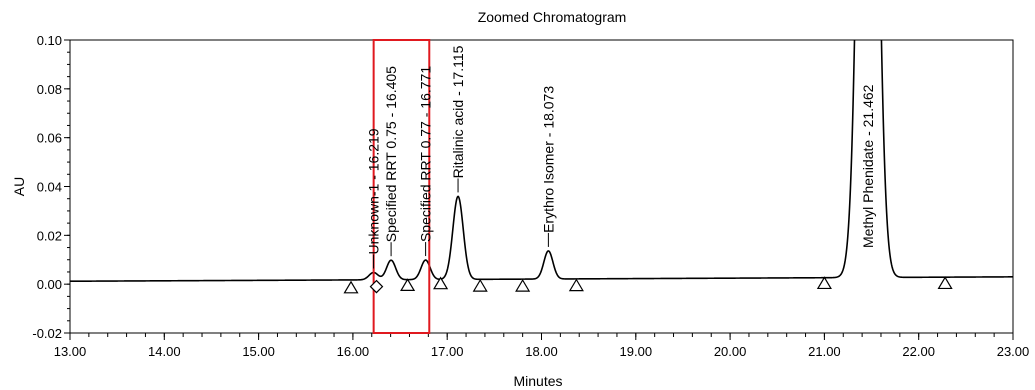 The height and width of the screenshot is (390, 1035). I want to click on y-axis-label: AU, so click(19, 186).